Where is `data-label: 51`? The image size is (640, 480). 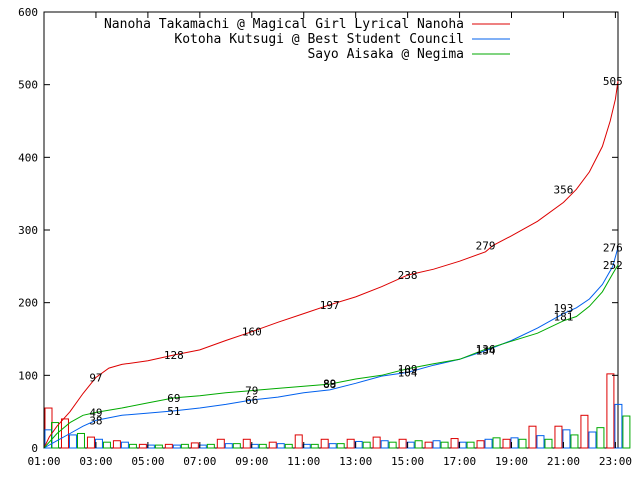 data-label: 51 is located at coordinates (173, 411).